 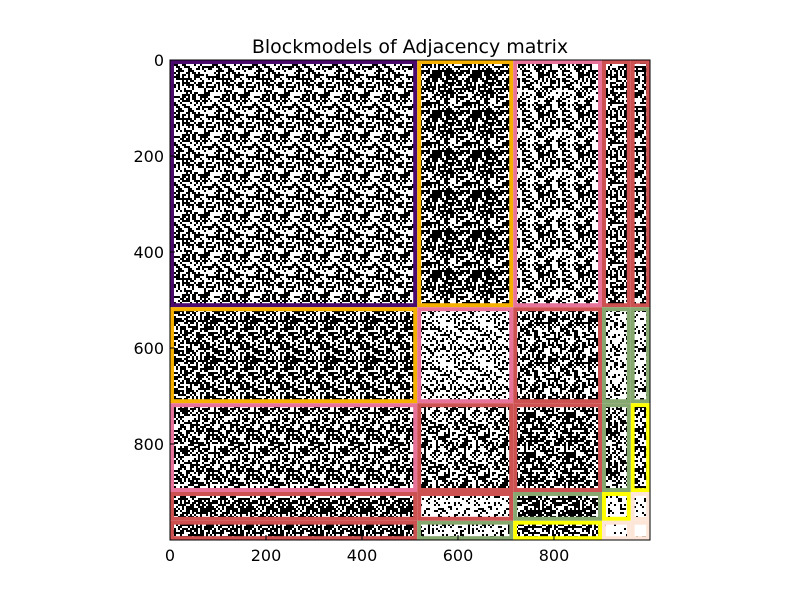 What do you see at coordinates (170, 555) in the screenshot?
I see `x-tick-label: 0` at bounding box center [170, 555].